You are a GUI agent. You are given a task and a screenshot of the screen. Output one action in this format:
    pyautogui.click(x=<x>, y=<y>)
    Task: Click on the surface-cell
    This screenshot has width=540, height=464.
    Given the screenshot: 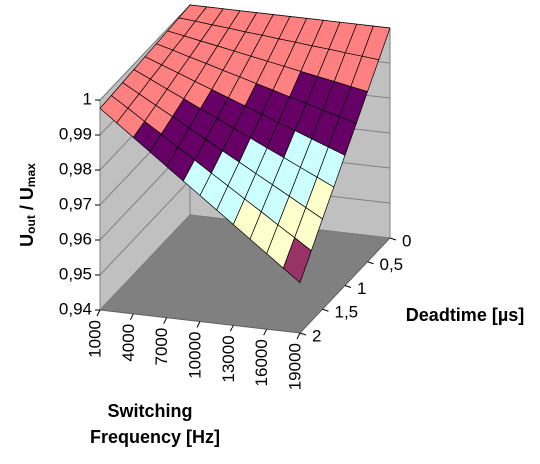 What is the action you would take?
    pyautogui.click(x=297, y=260)
    